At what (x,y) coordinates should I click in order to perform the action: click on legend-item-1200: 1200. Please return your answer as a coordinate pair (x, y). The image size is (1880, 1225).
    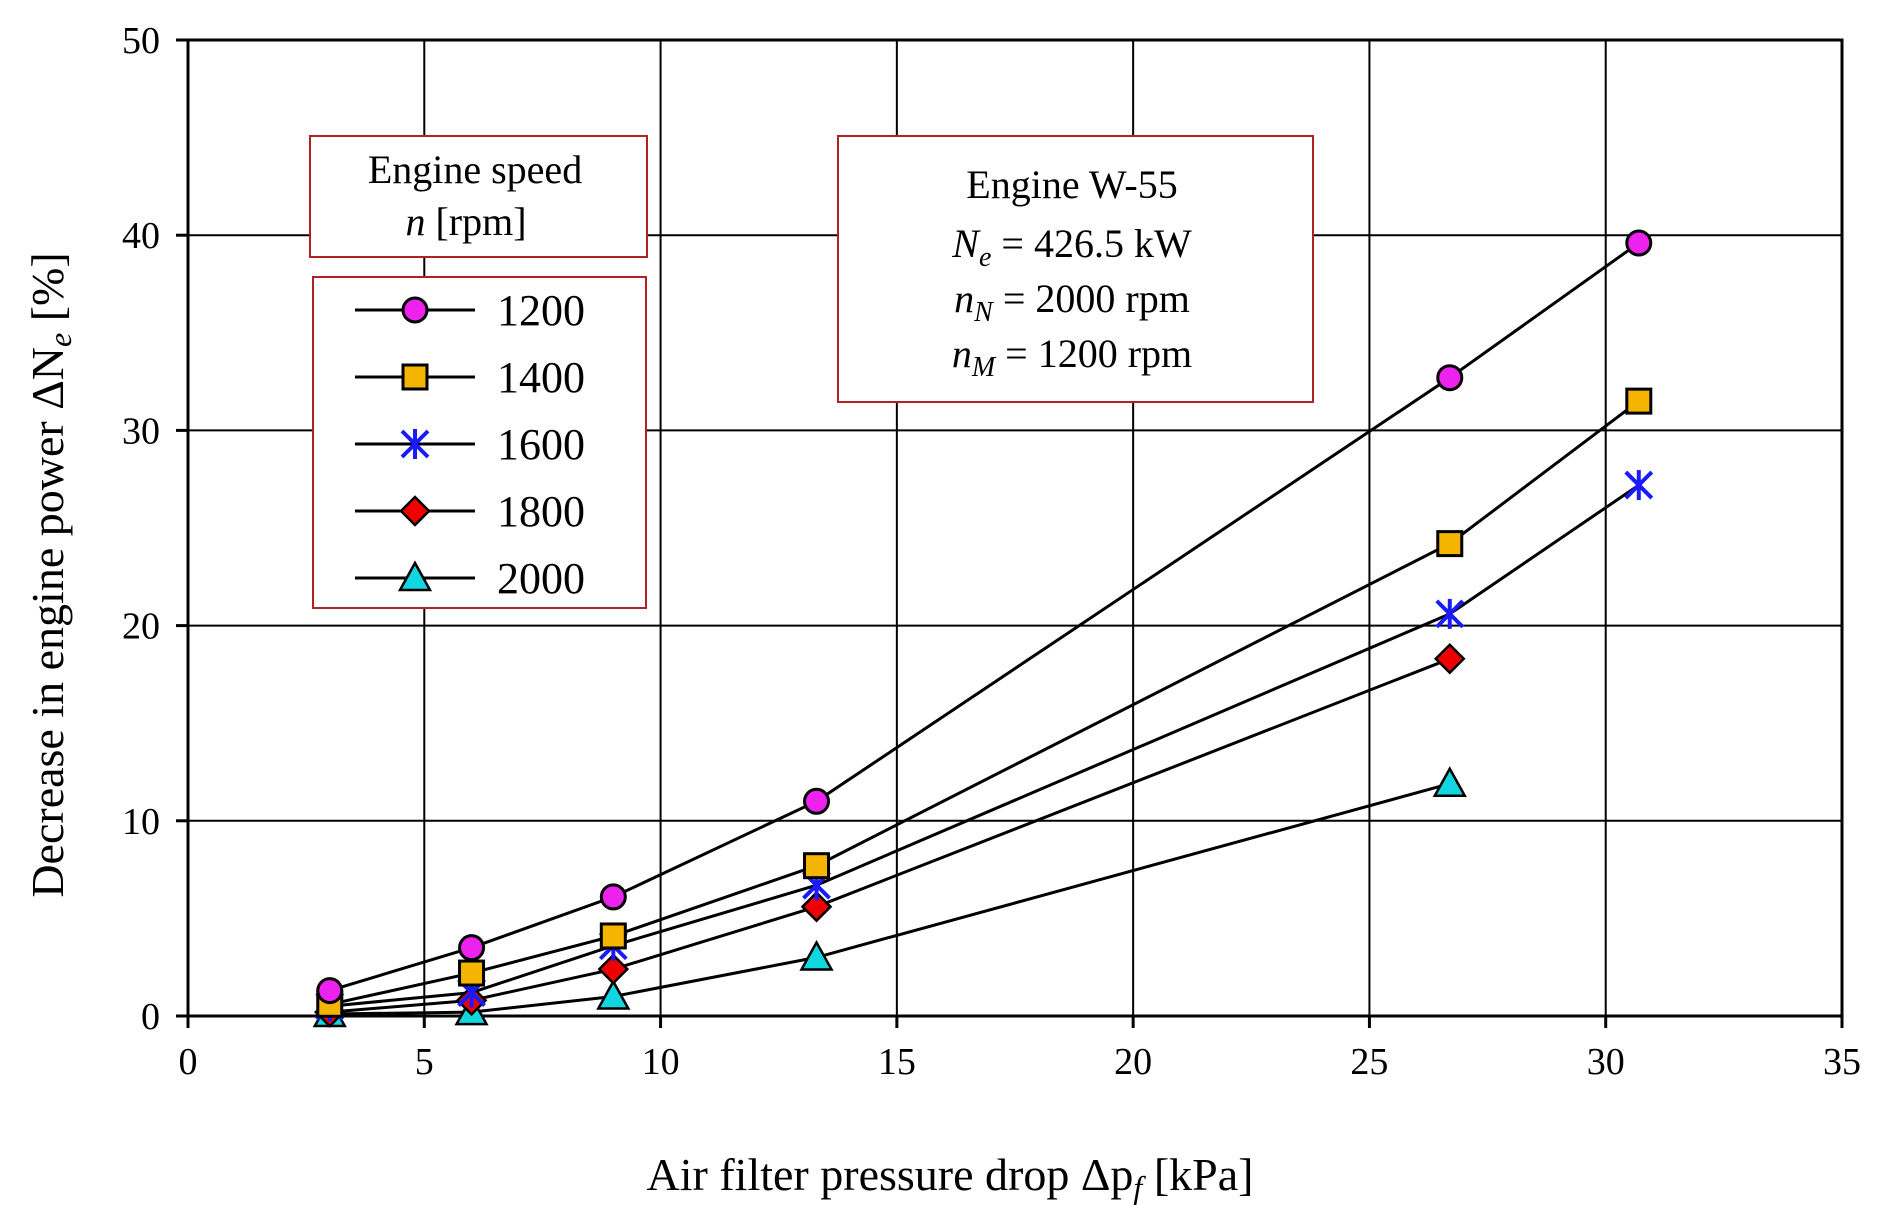
    Looking at the image, I should click on (470, 310).